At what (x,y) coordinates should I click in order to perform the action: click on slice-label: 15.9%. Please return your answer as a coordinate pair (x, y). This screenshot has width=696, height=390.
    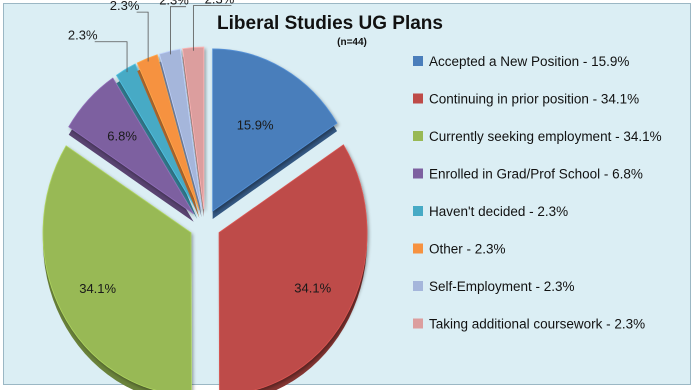
    Looking at the image, I should click on (255, 125).